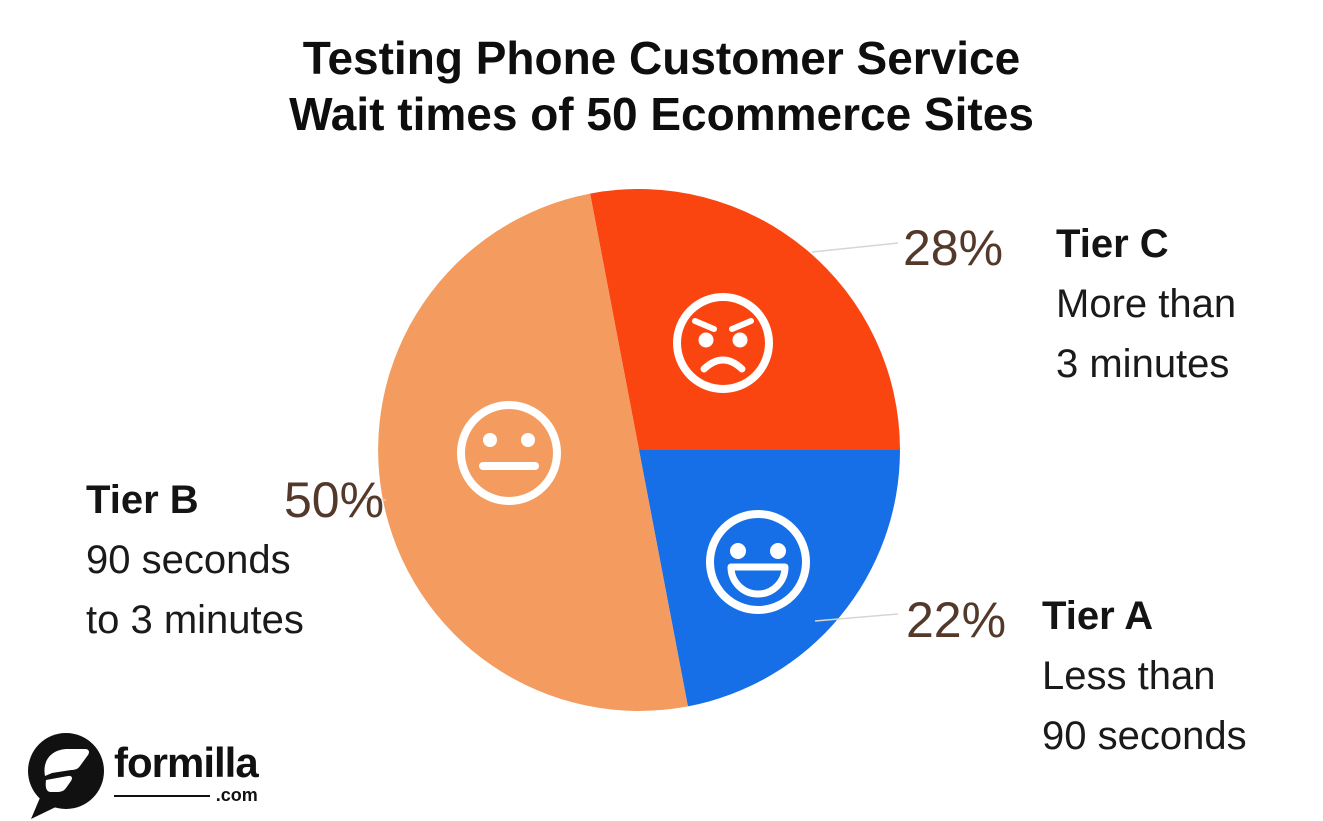 This screenshot has height=821, width=1323. Describe the element at coordinates (162, 795) in the screenshot. I see `logo-underline` at that location.